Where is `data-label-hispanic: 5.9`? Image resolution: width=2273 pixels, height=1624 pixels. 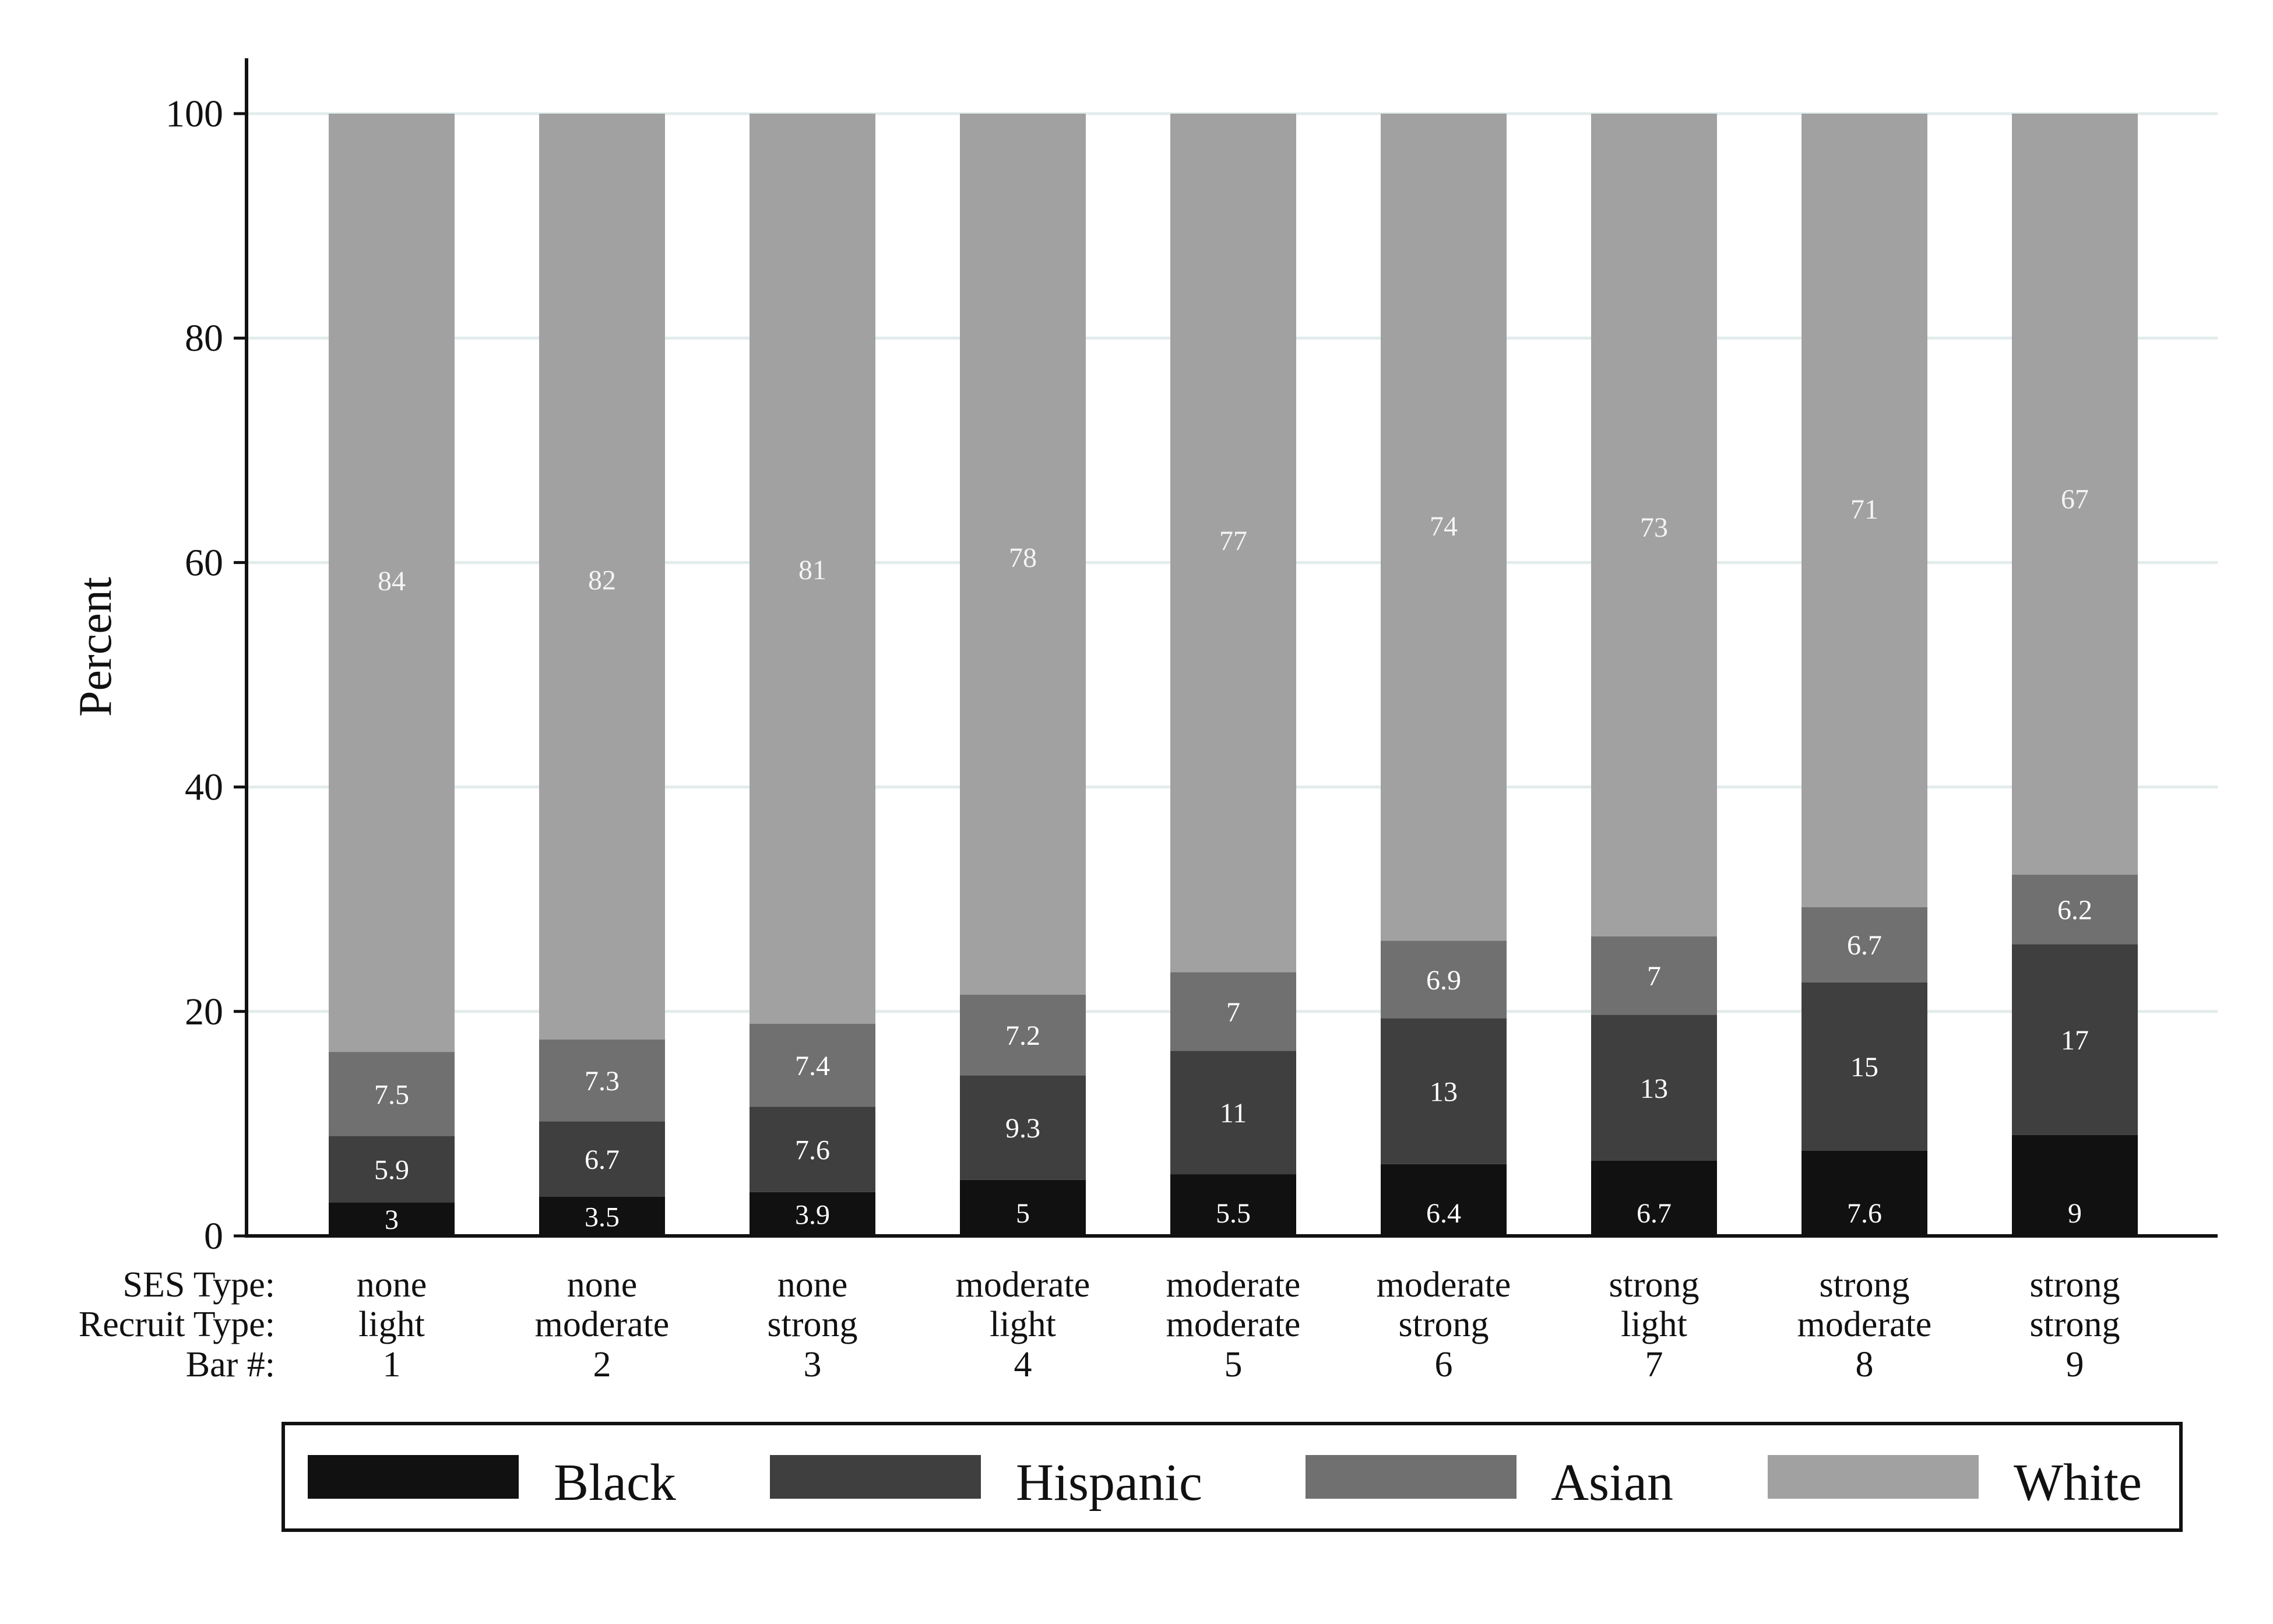
data-label-hispanic: 5.9 is located at coordinates (391, 1170).